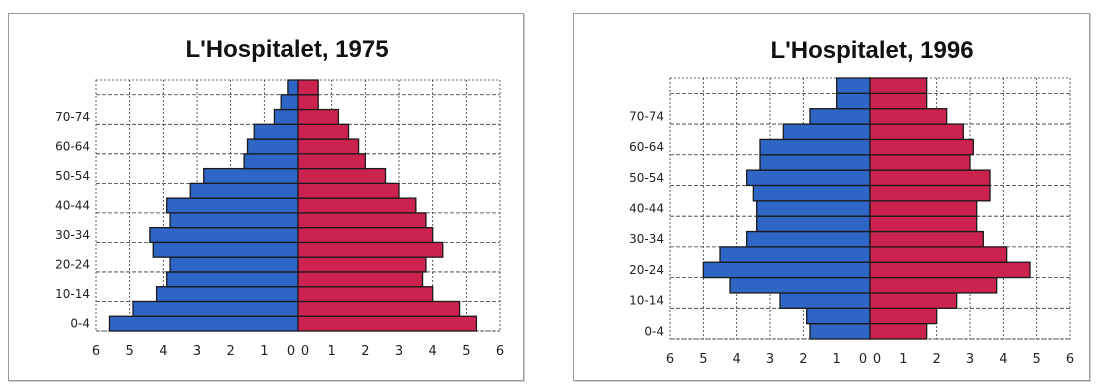 The height and width of the screenshot is (389, 1096). What do you see at coordinates (72, 235) in the screenshot?
I see `y-tick-label: 30-34` at bounding box center [72, 235].